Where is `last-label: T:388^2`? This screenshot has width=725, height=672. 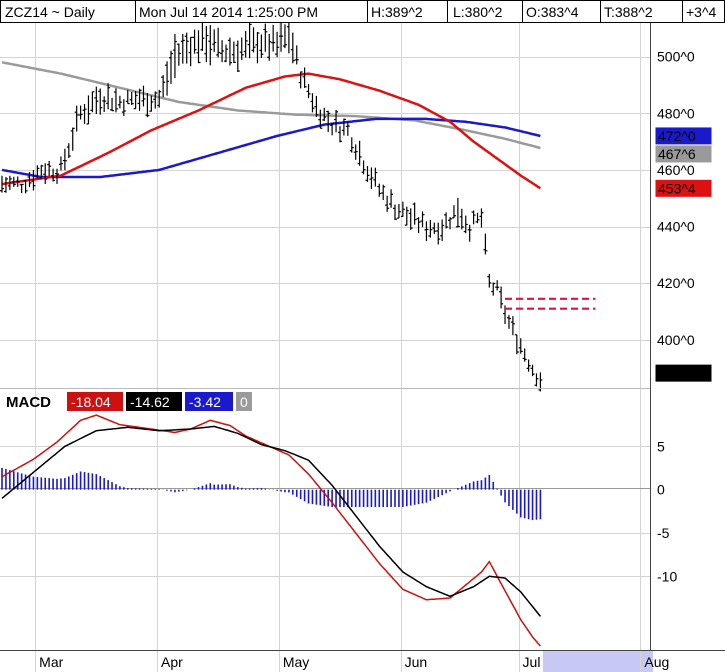 last-label: T:388^2 is located at coordinates (628, 12).